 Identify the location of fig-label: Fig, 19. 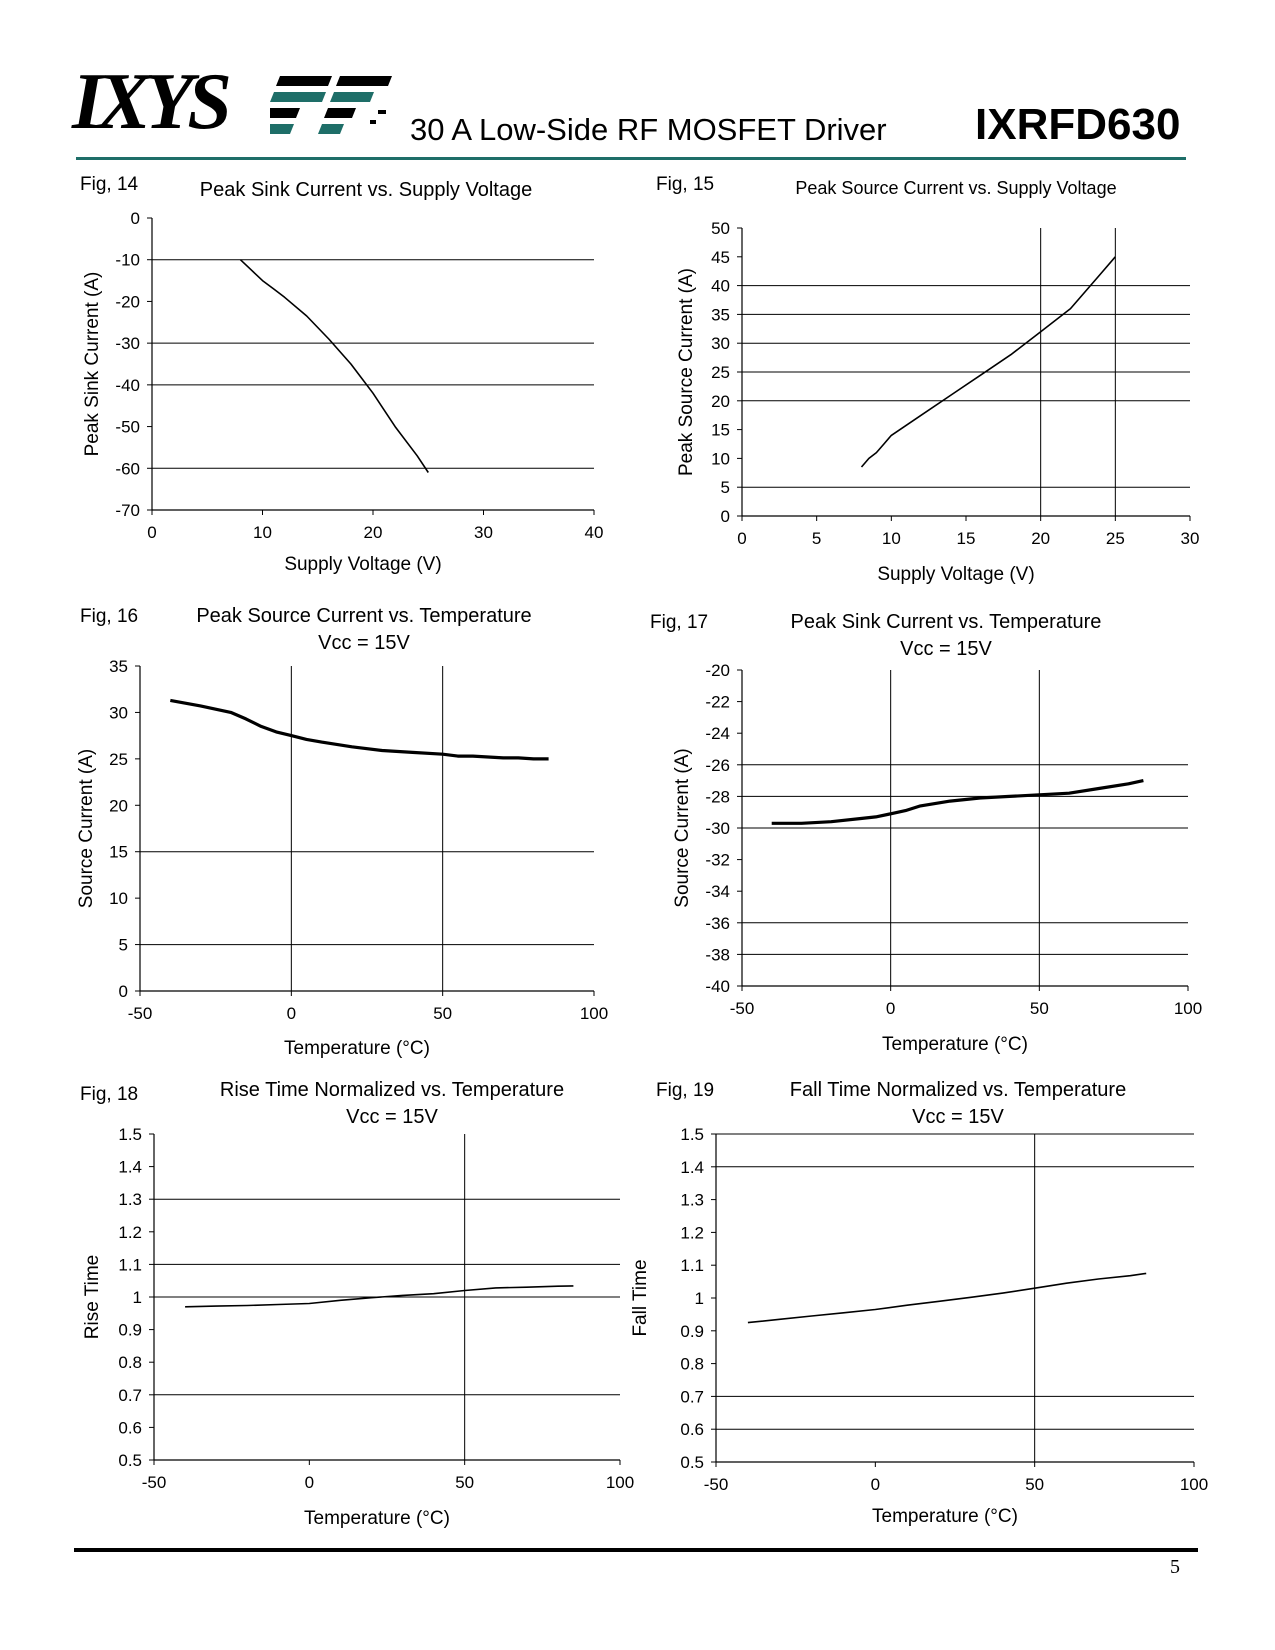
(685, 1090).